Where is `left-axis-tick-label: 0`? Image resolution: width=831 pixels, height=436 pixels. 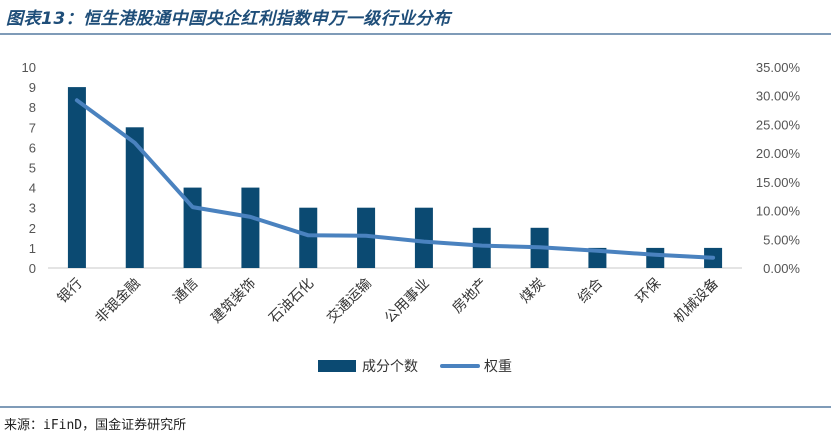 left-axis-tick-label: 0 is located at coordinates (32, 268).